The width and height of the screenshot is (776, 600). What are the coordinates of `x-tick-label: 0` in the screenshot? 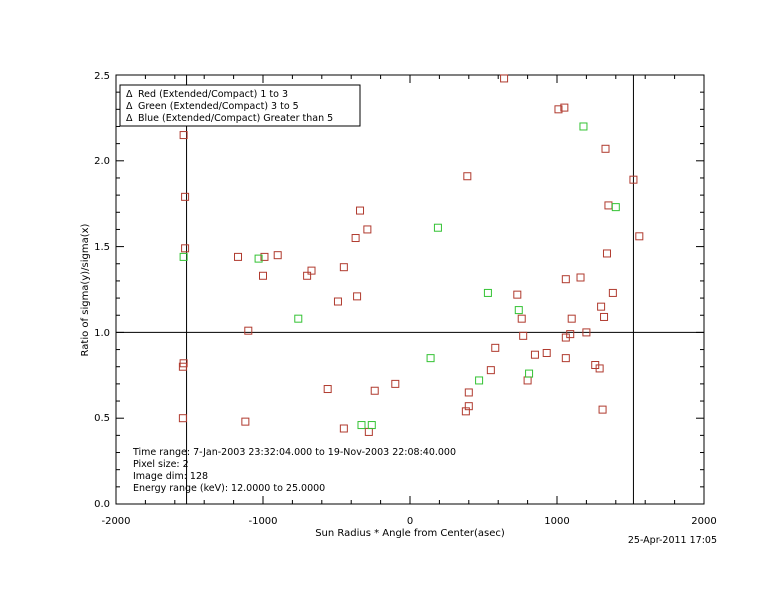 It's located at (410, 521).